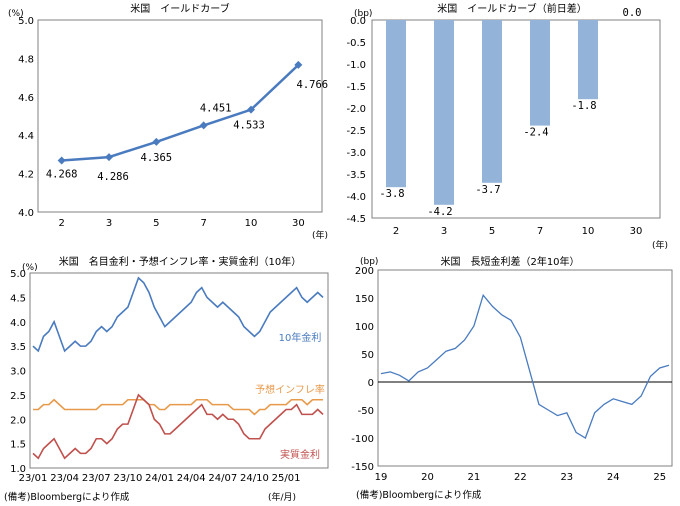  What do you see at coordinates (127, 478) in the screenshot?
I see `rates-x-tick: 23/10` at bounding box center [127, 478].